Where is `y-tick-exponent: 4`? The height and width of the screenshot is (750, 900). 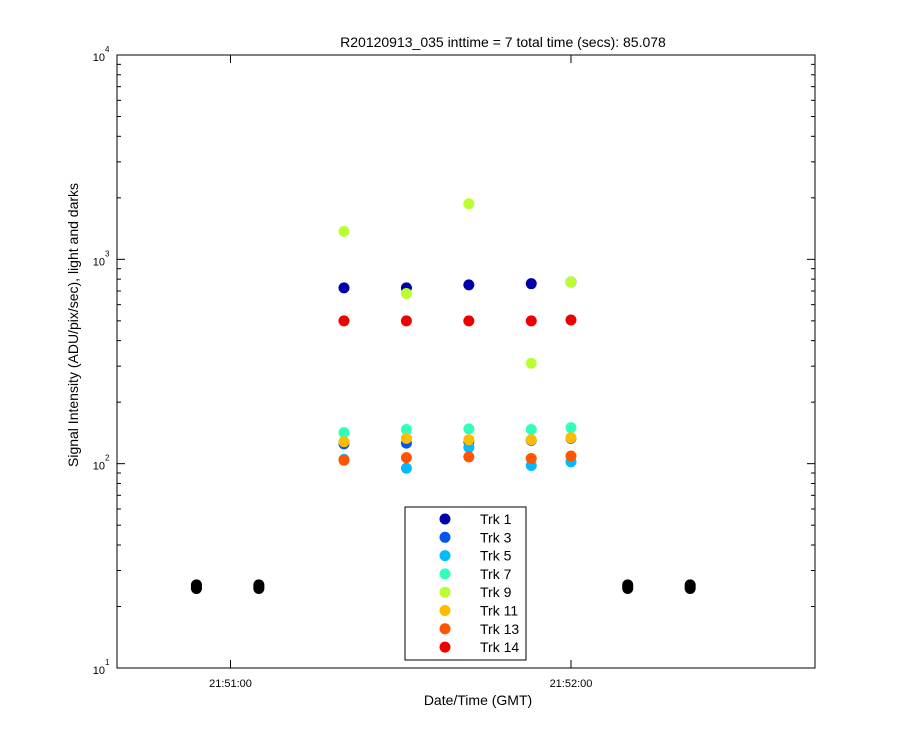
y-tick-exponent: 4 is located at coordinates (107, 49).